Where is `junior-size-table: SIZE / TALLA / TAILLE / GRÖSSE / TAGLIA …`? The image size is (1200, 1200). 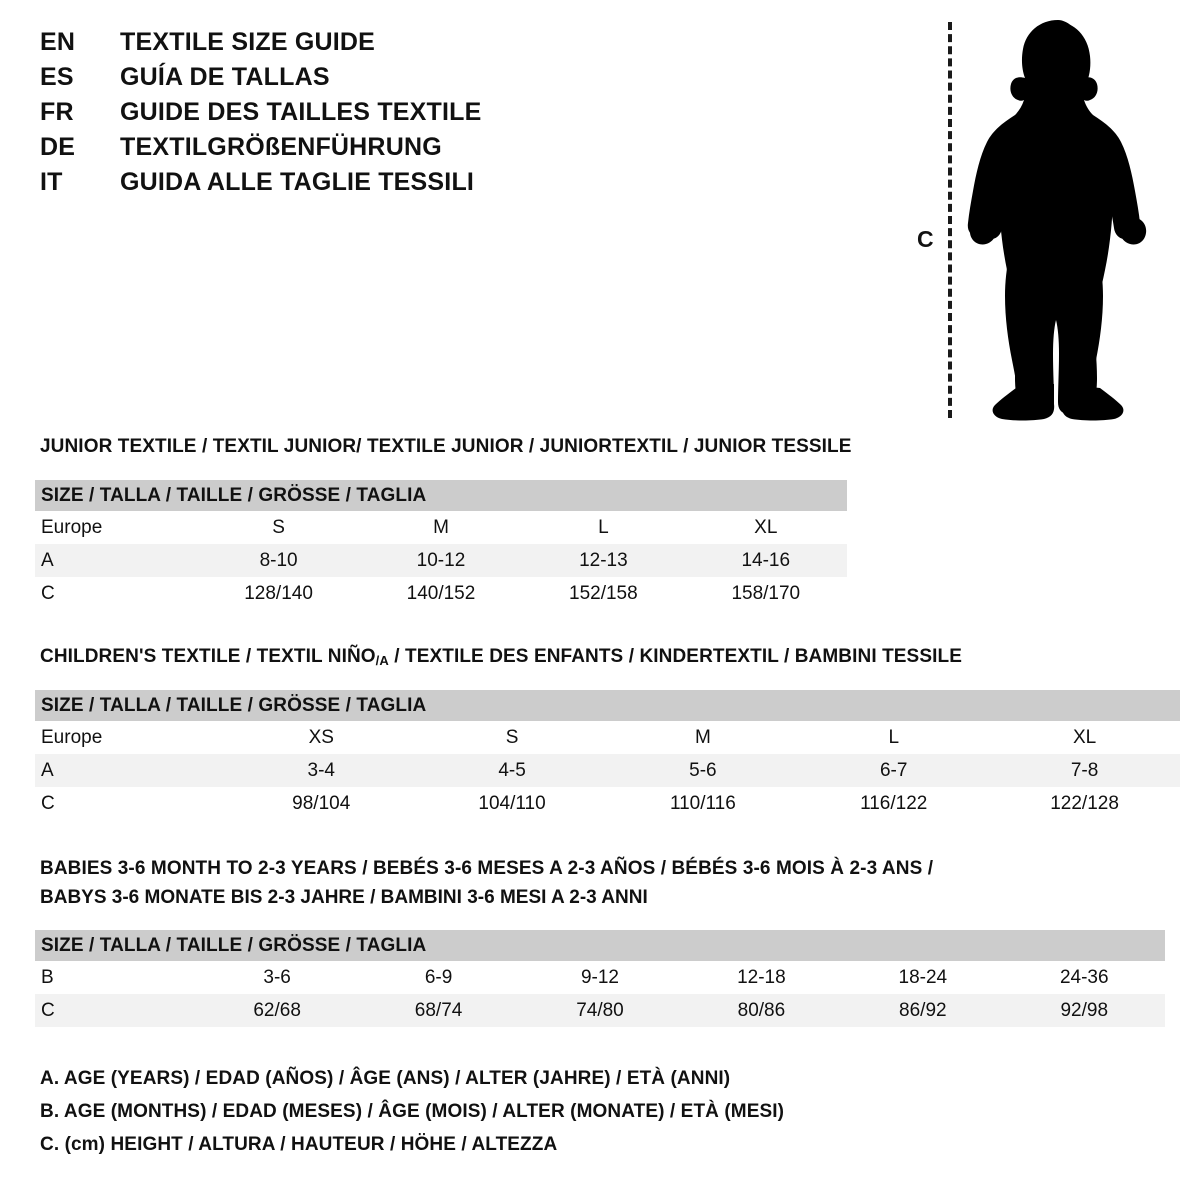
junior-size-table: SIZE / TALLA / TAILLE / GRÖSSE / TAGLIA … is located at coordinates (441, 545).